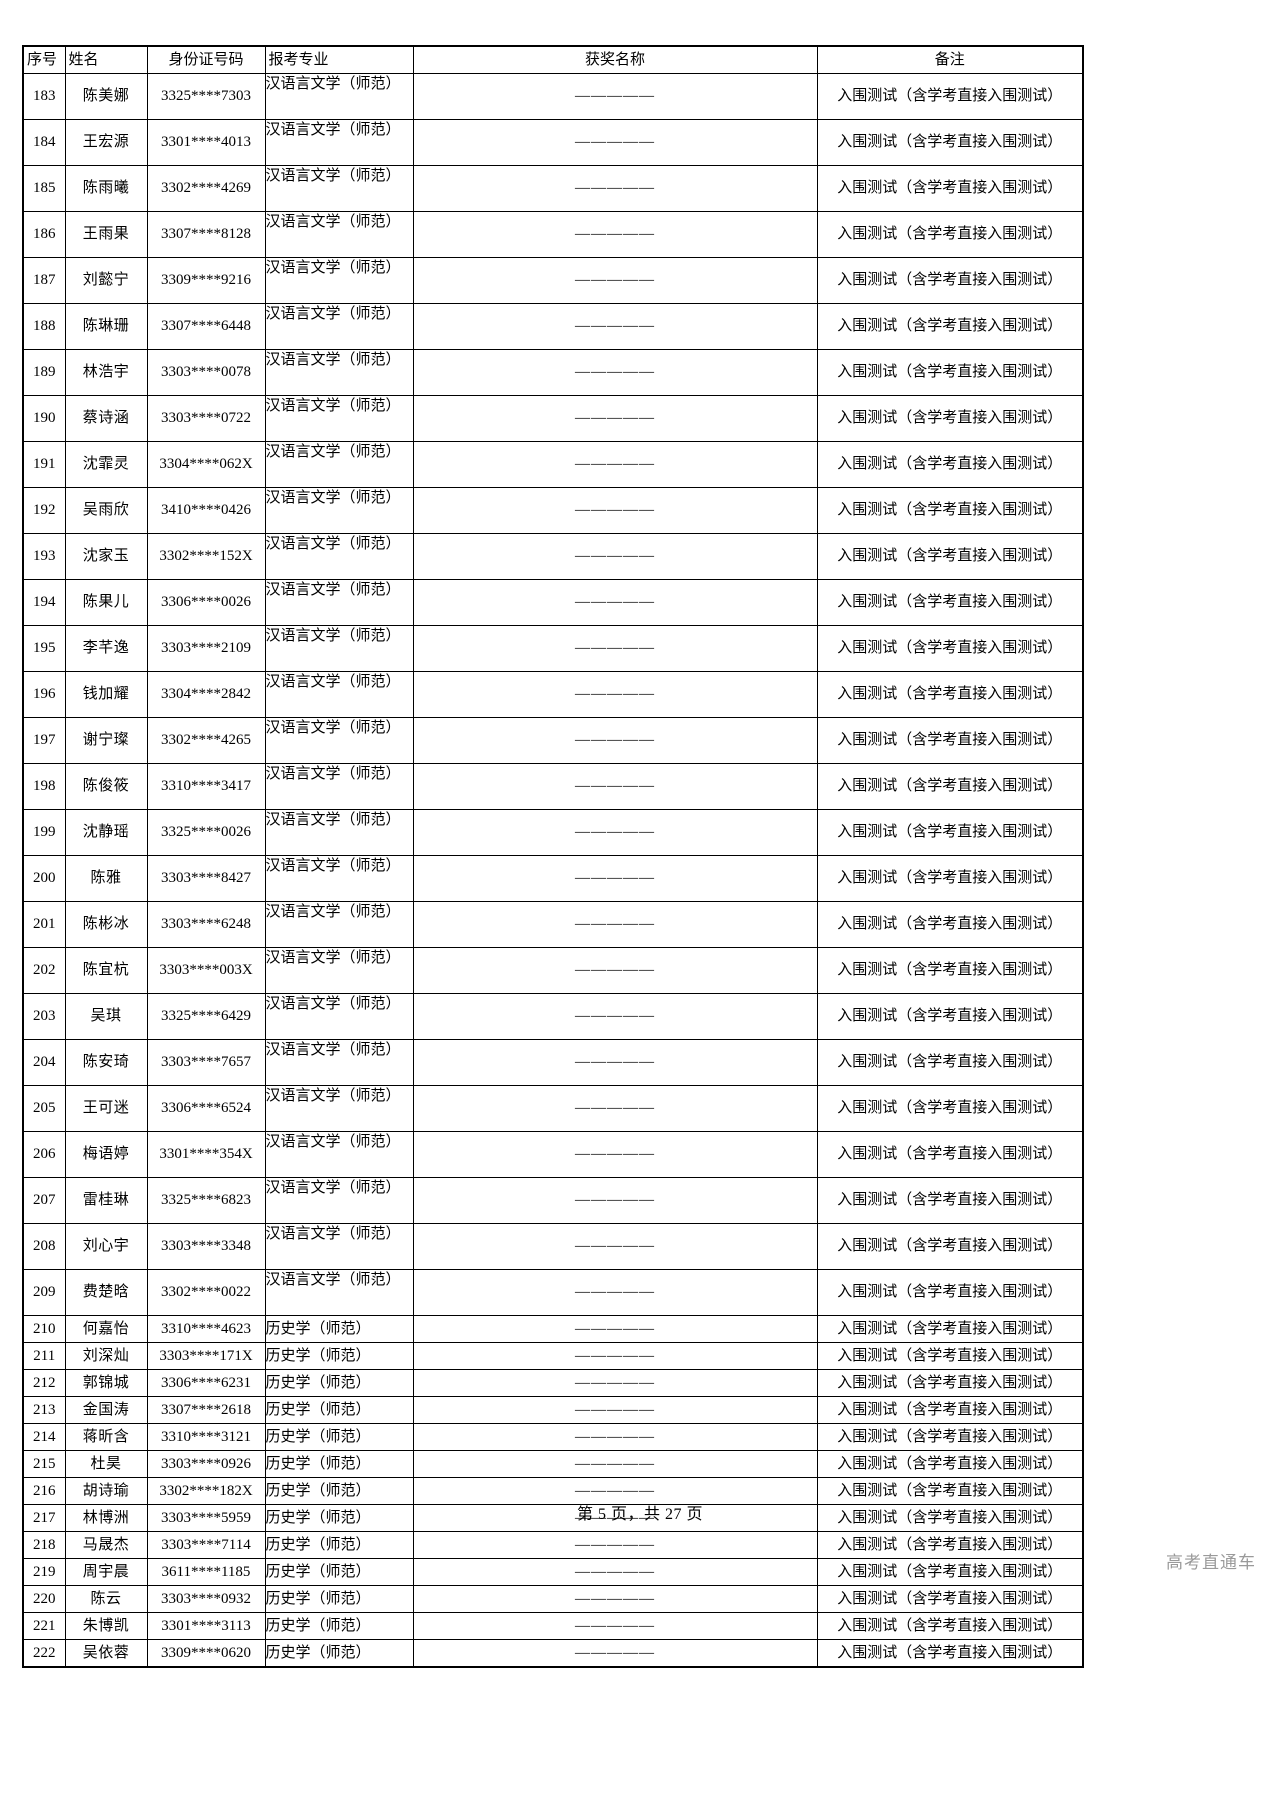 This screenshot has width=1280, height=1810. I want to click on cell-name: 沈静瑶, so click(106, 832).